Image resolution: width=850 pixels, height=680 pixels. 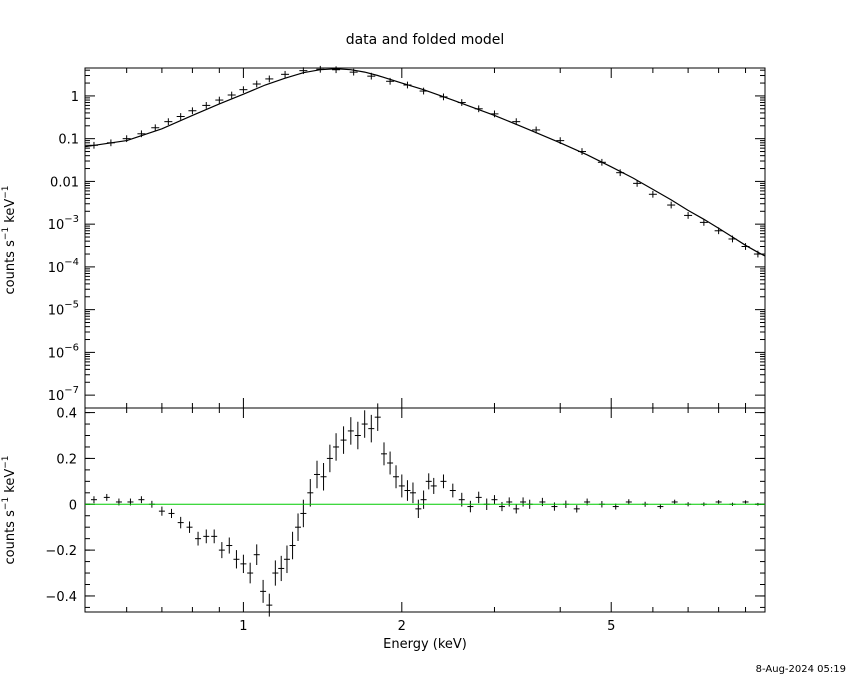 What do you see at coordinates (801, 669) in the screenshot?
I see `timestamp: 8-Aug-2024 05:19` at bounding box center [801, 669].